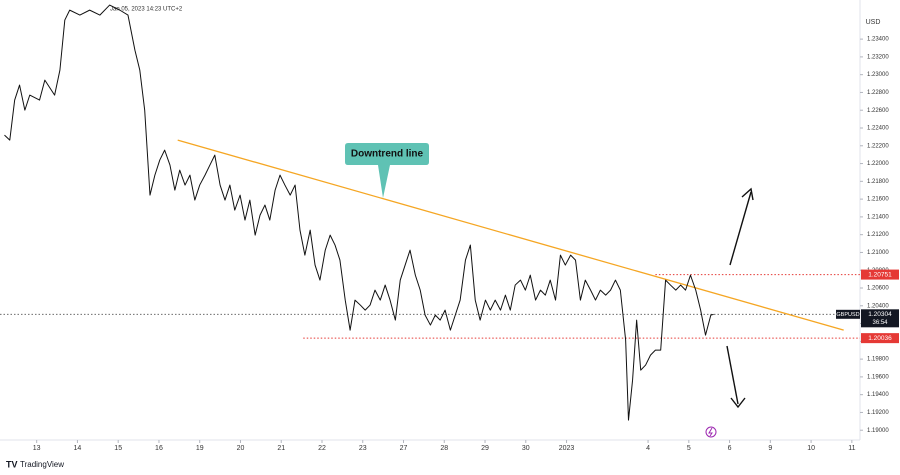  Describe the element at coordinates (648, 448) in the screenshot. I see `x-tick-label: 4` at that location.